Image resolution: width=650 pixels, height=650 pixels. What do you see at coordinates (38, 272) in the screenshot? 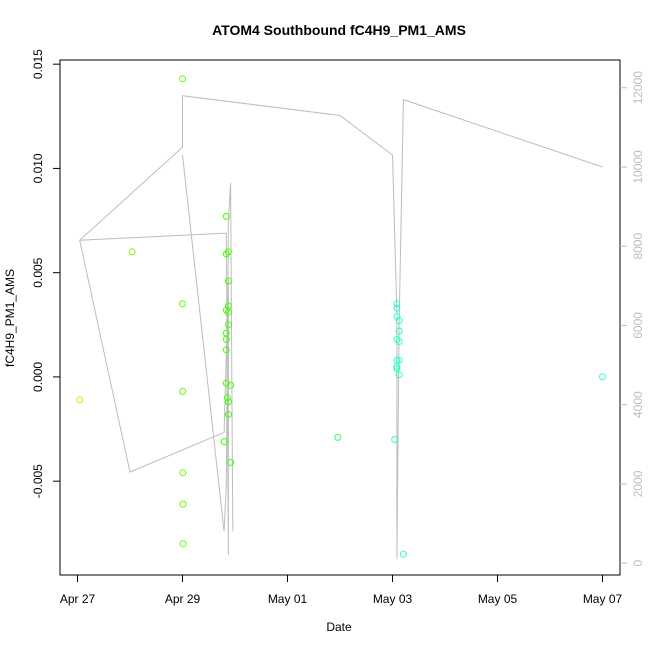
I see `y-tick-label: 0.005` at bounding box center [38, 272].